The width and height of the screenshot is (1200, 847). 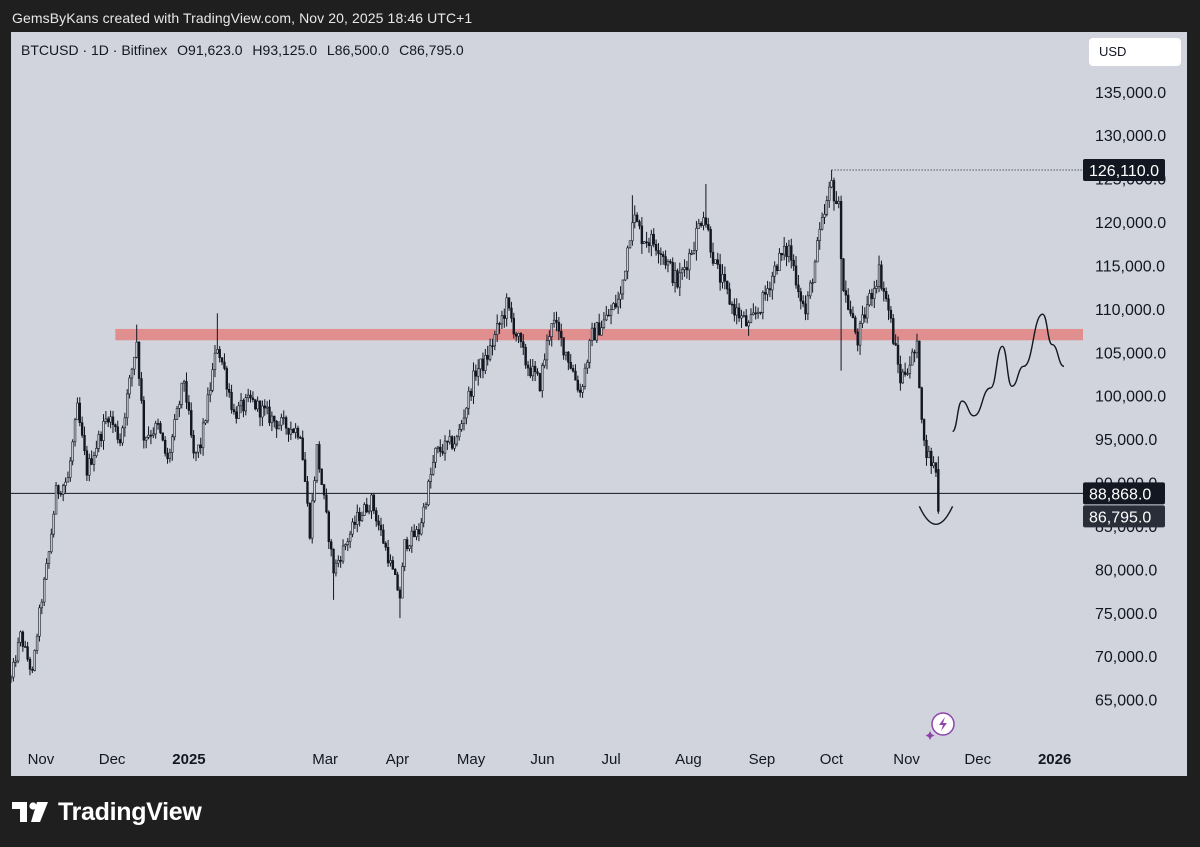 What do you see at coordinates (1130, 93) in the screenshot?
I see `y-tick-label: 135,000.0` at bounding box center [1130, 93].